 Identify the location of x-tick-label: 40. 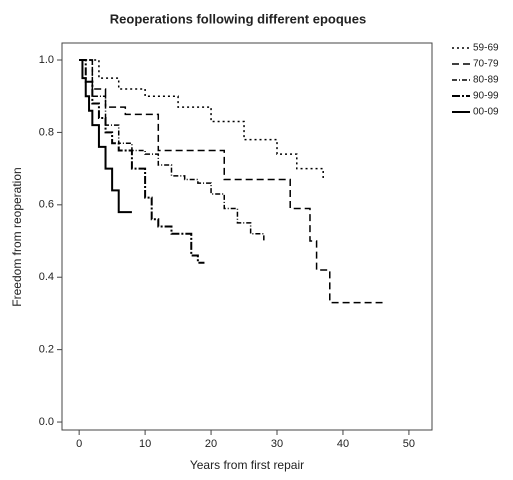
(343, 444).